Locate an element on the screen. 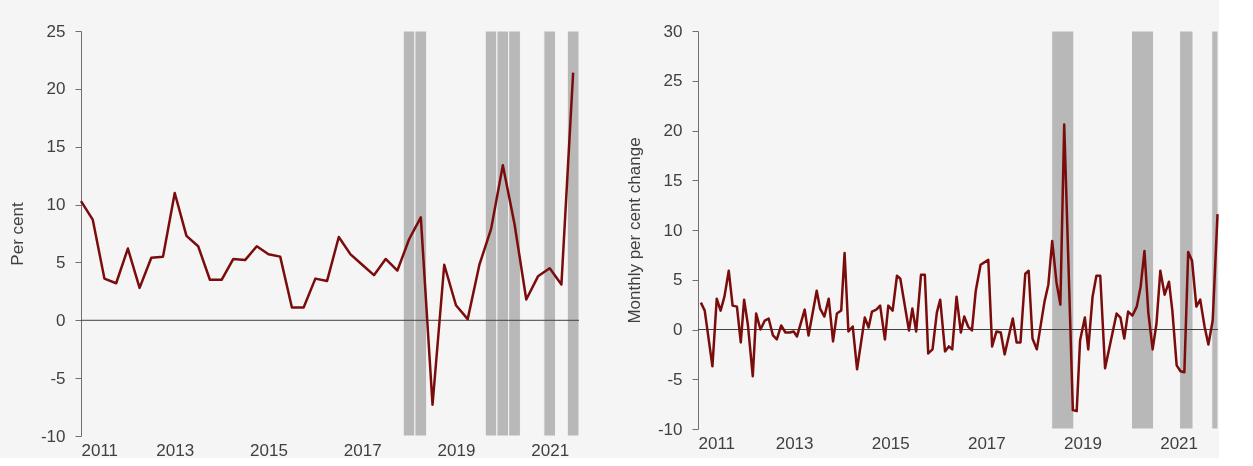 This screenshot has width=1253, height=466. y-axis-title: Monthly per cent change is located at coordinates (634, 230).